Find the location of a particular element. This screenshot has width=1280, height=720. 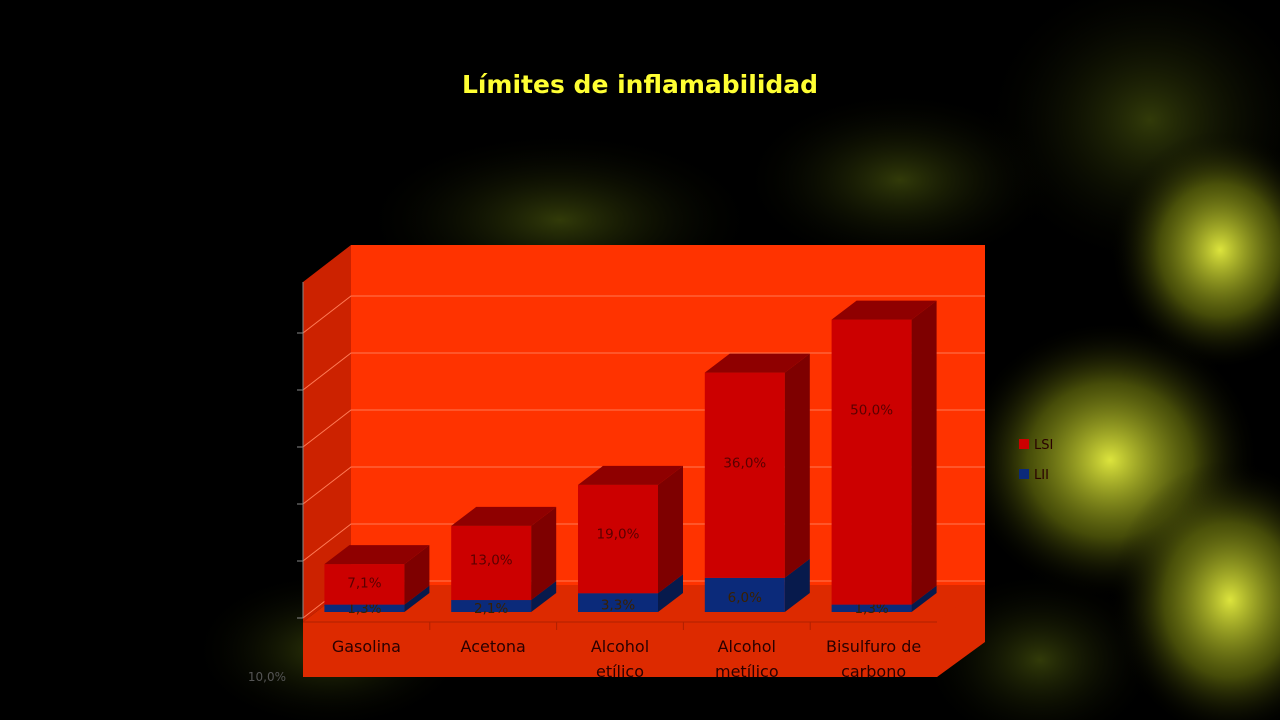

legend-label-lsi: LSI is located at coordinates (1043, 445).